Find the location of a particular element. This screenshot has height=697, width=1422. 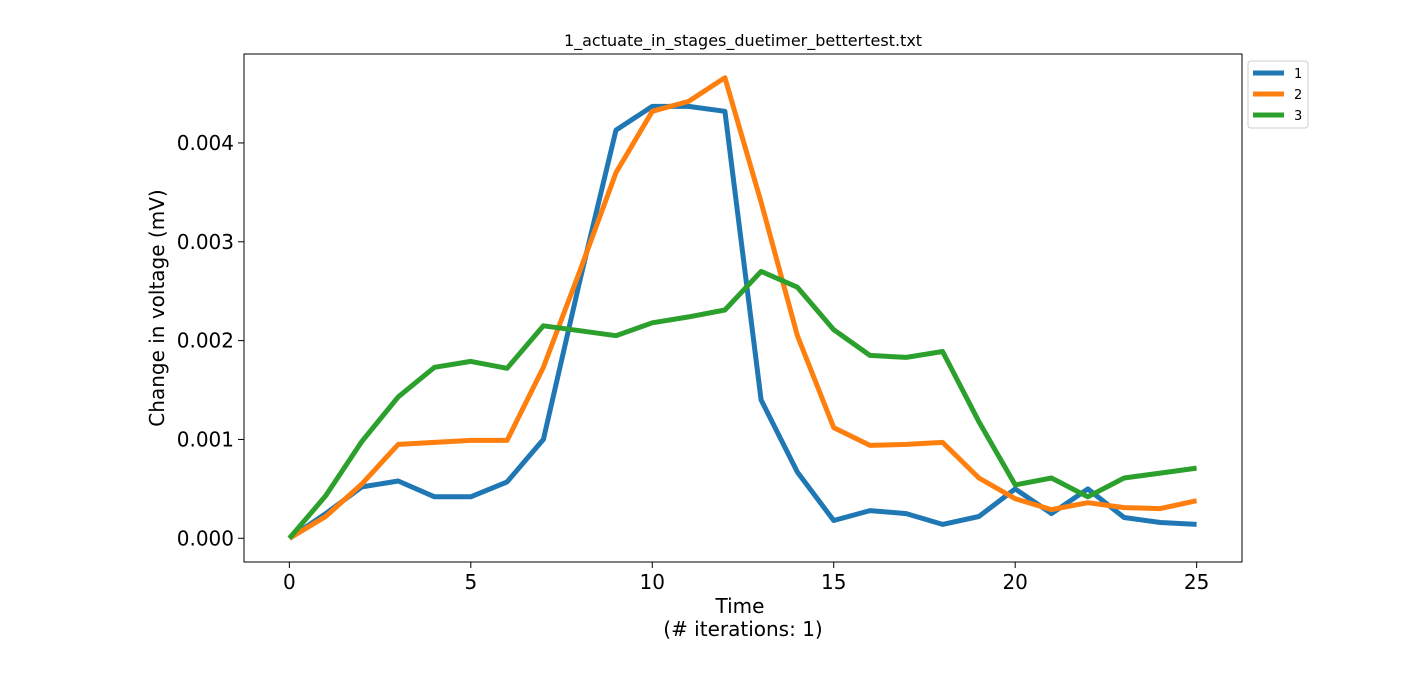

x-tick-label: 15 is located at coordinates (833, 582).